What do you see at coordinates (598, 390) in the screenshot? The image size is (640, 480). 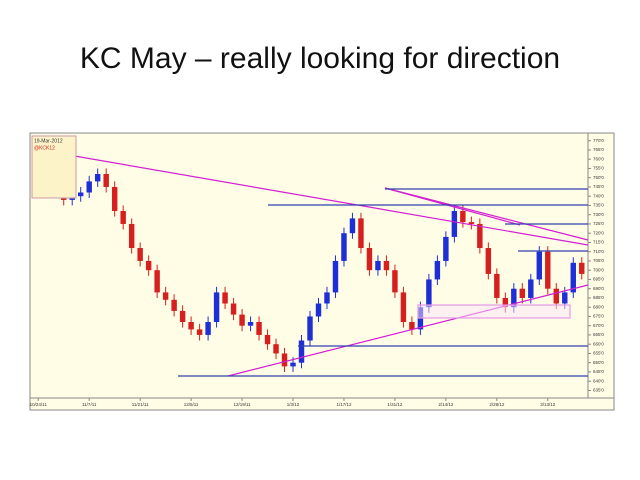 I see `y-tick-label: 635'0` at bounding box center [598, 390].